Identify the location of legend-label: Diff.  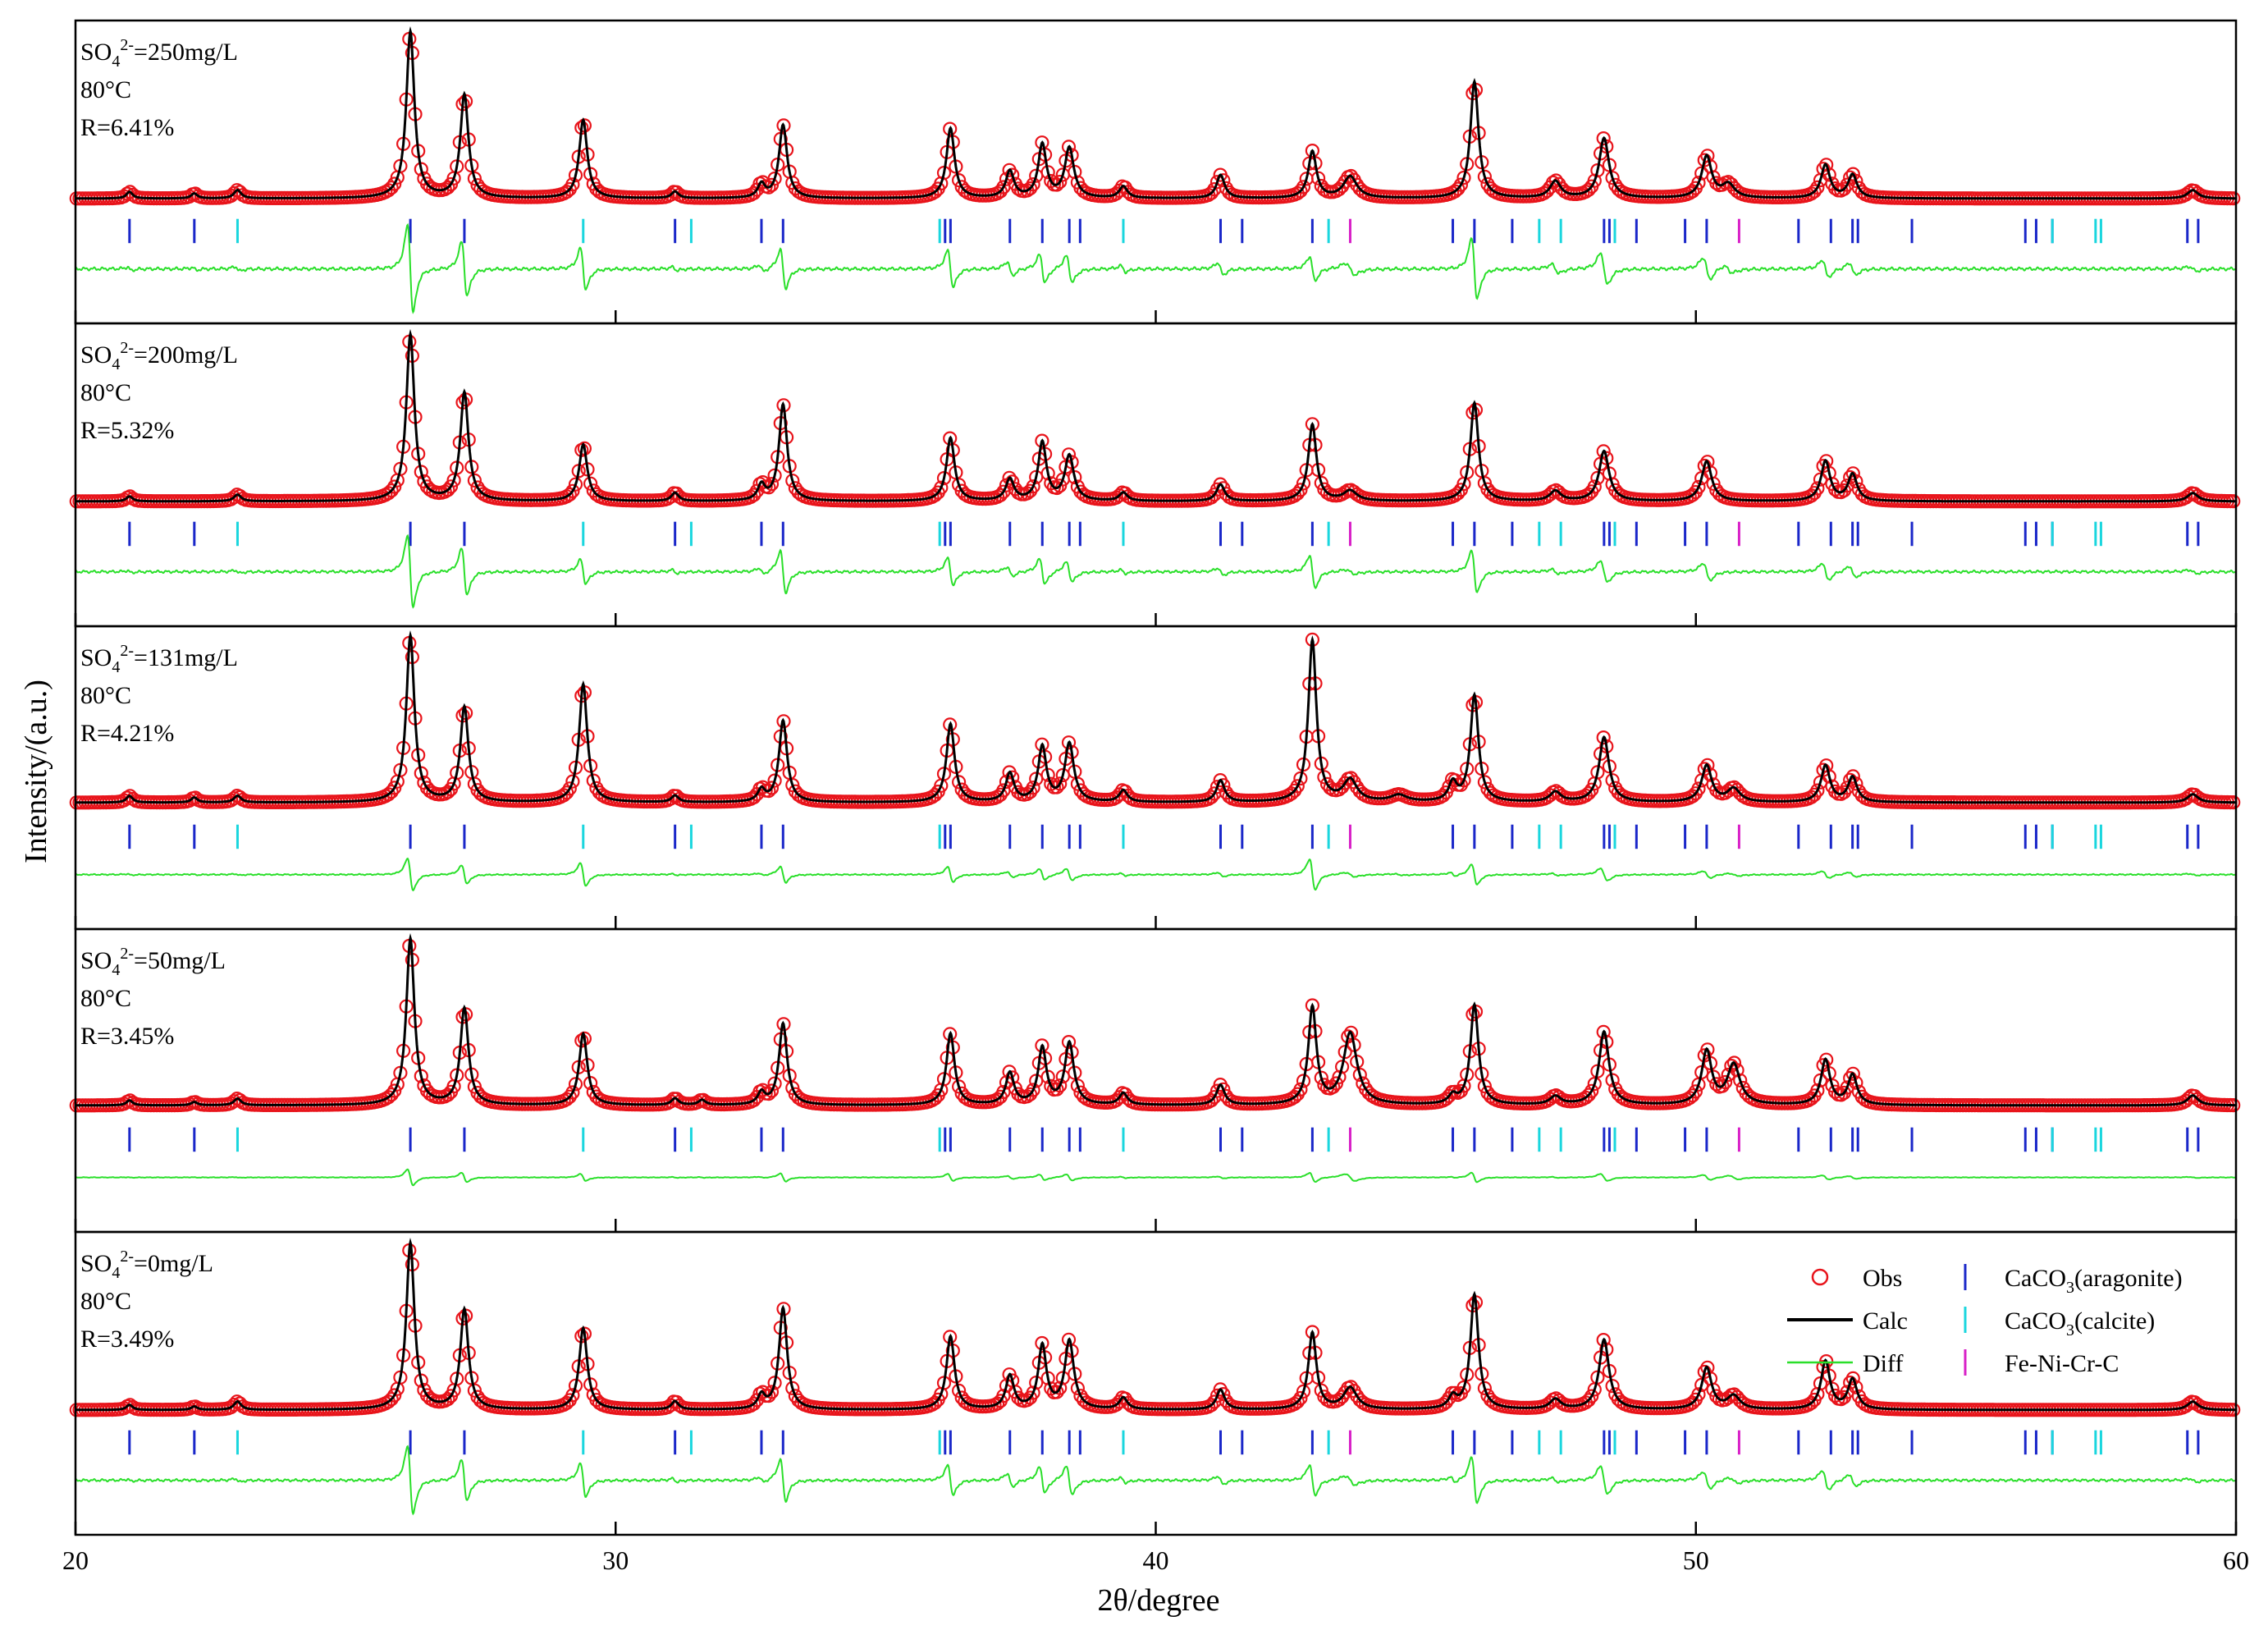
(1883, 1364).